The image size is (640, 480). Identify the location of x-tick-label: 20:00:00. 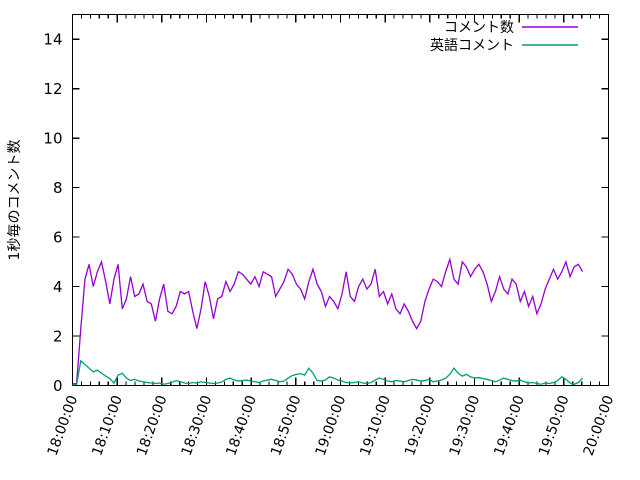
(599, 425).